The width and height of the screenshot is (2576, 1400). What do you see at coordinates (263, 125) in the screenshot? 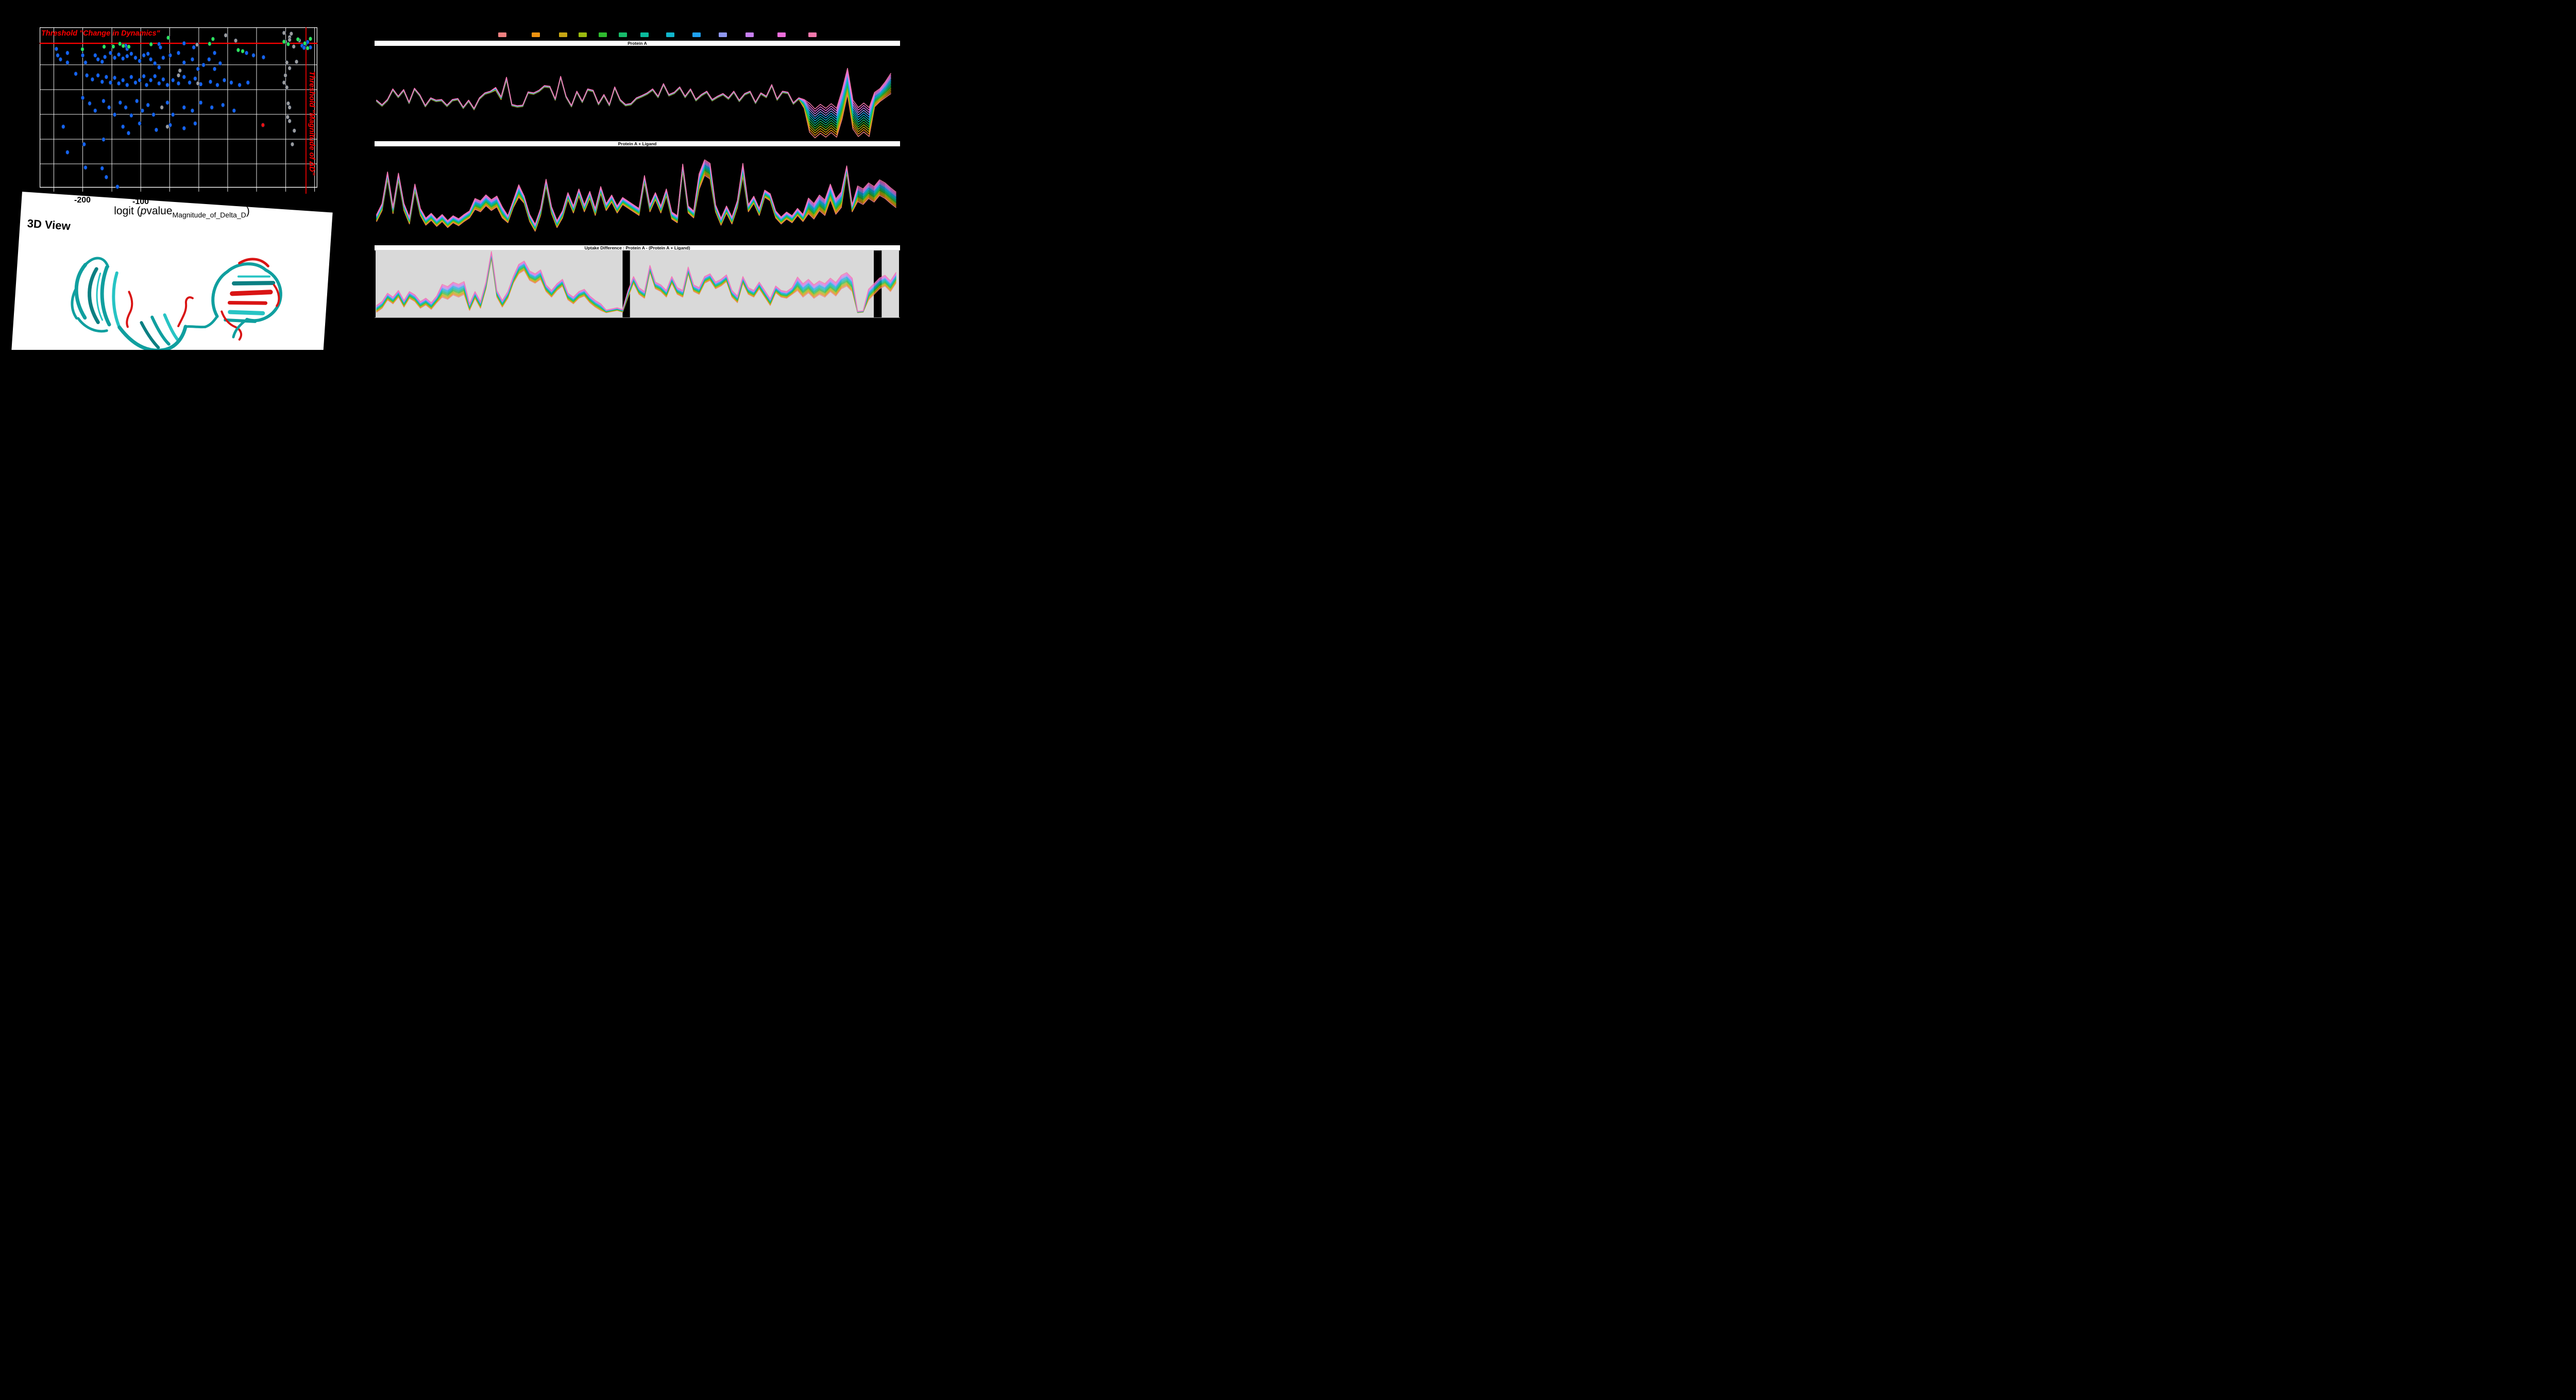
I see `scatter-point-red` at bounding box center [263, 125].